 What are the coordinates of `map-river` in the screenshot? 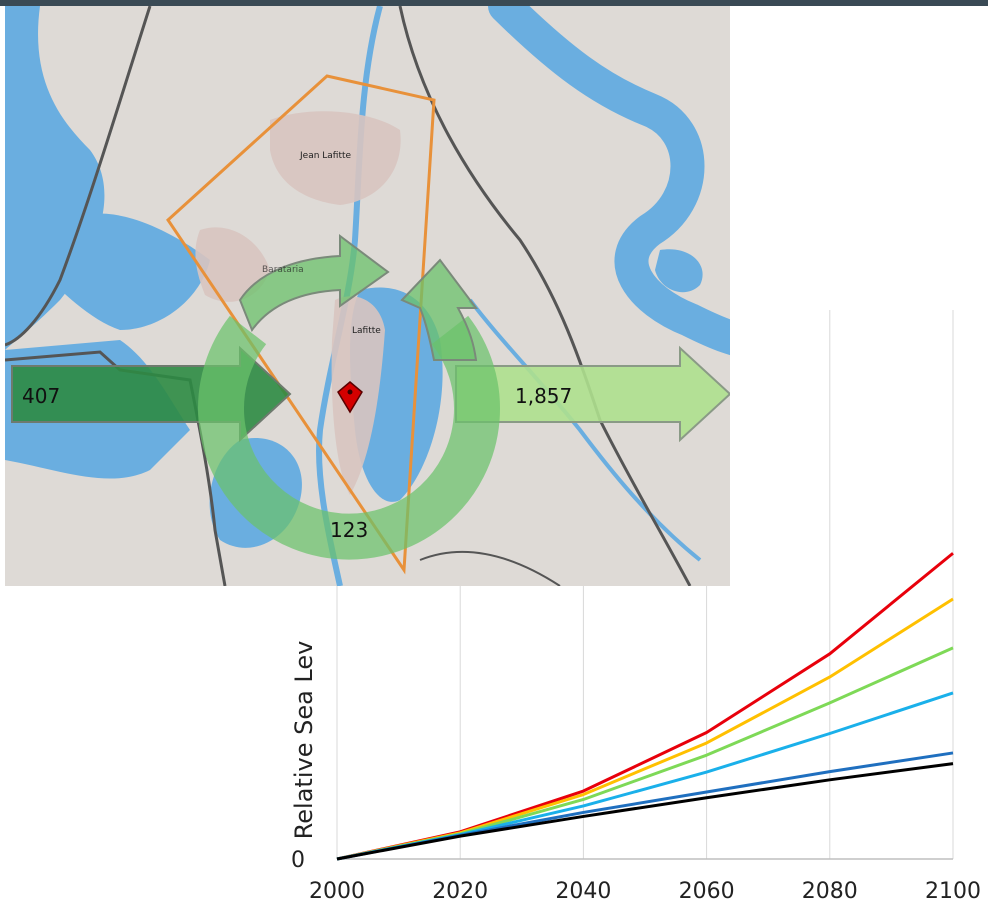 It's located at (609, 181).